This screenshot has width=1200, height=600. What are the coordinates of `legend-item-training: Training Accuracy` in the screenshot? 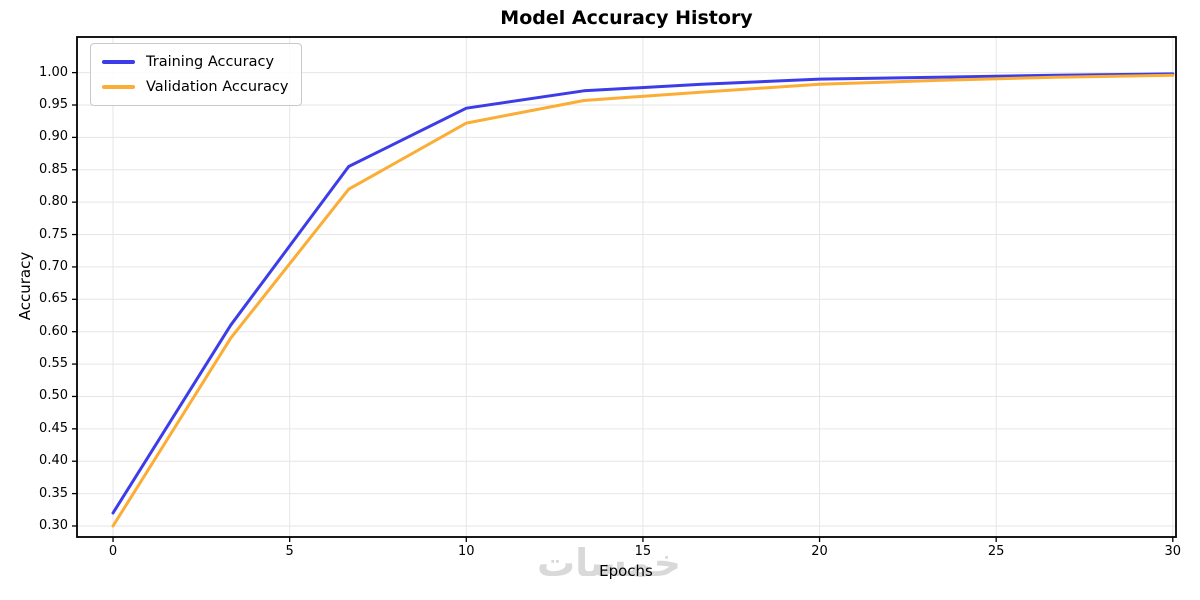 It's located at (195, 62).